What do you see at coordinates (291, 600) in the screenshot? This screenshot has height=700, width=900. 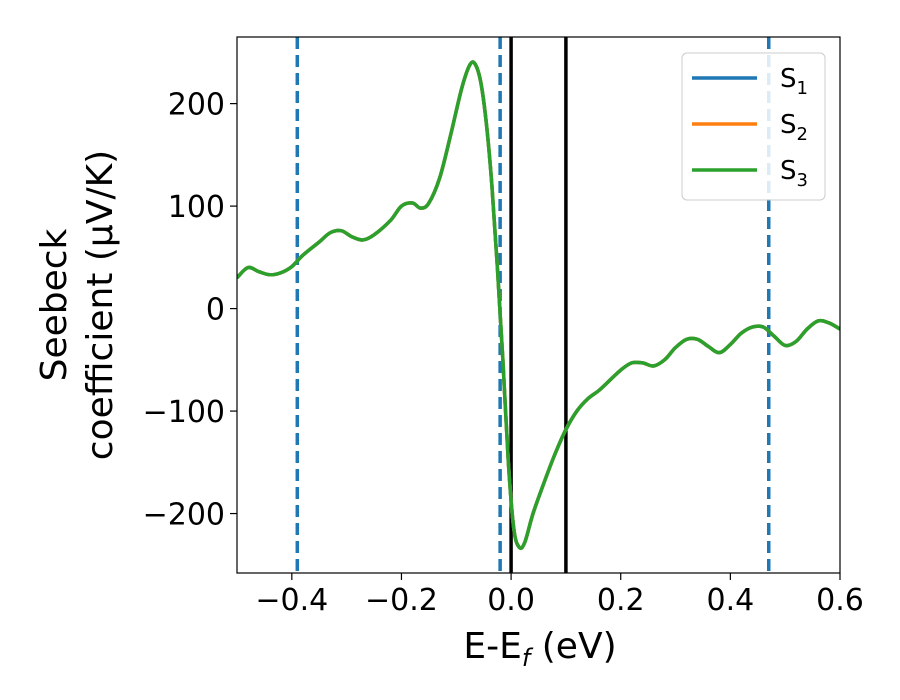 I see `x-tick-label: −0.4` at bounding box center [291, 600].